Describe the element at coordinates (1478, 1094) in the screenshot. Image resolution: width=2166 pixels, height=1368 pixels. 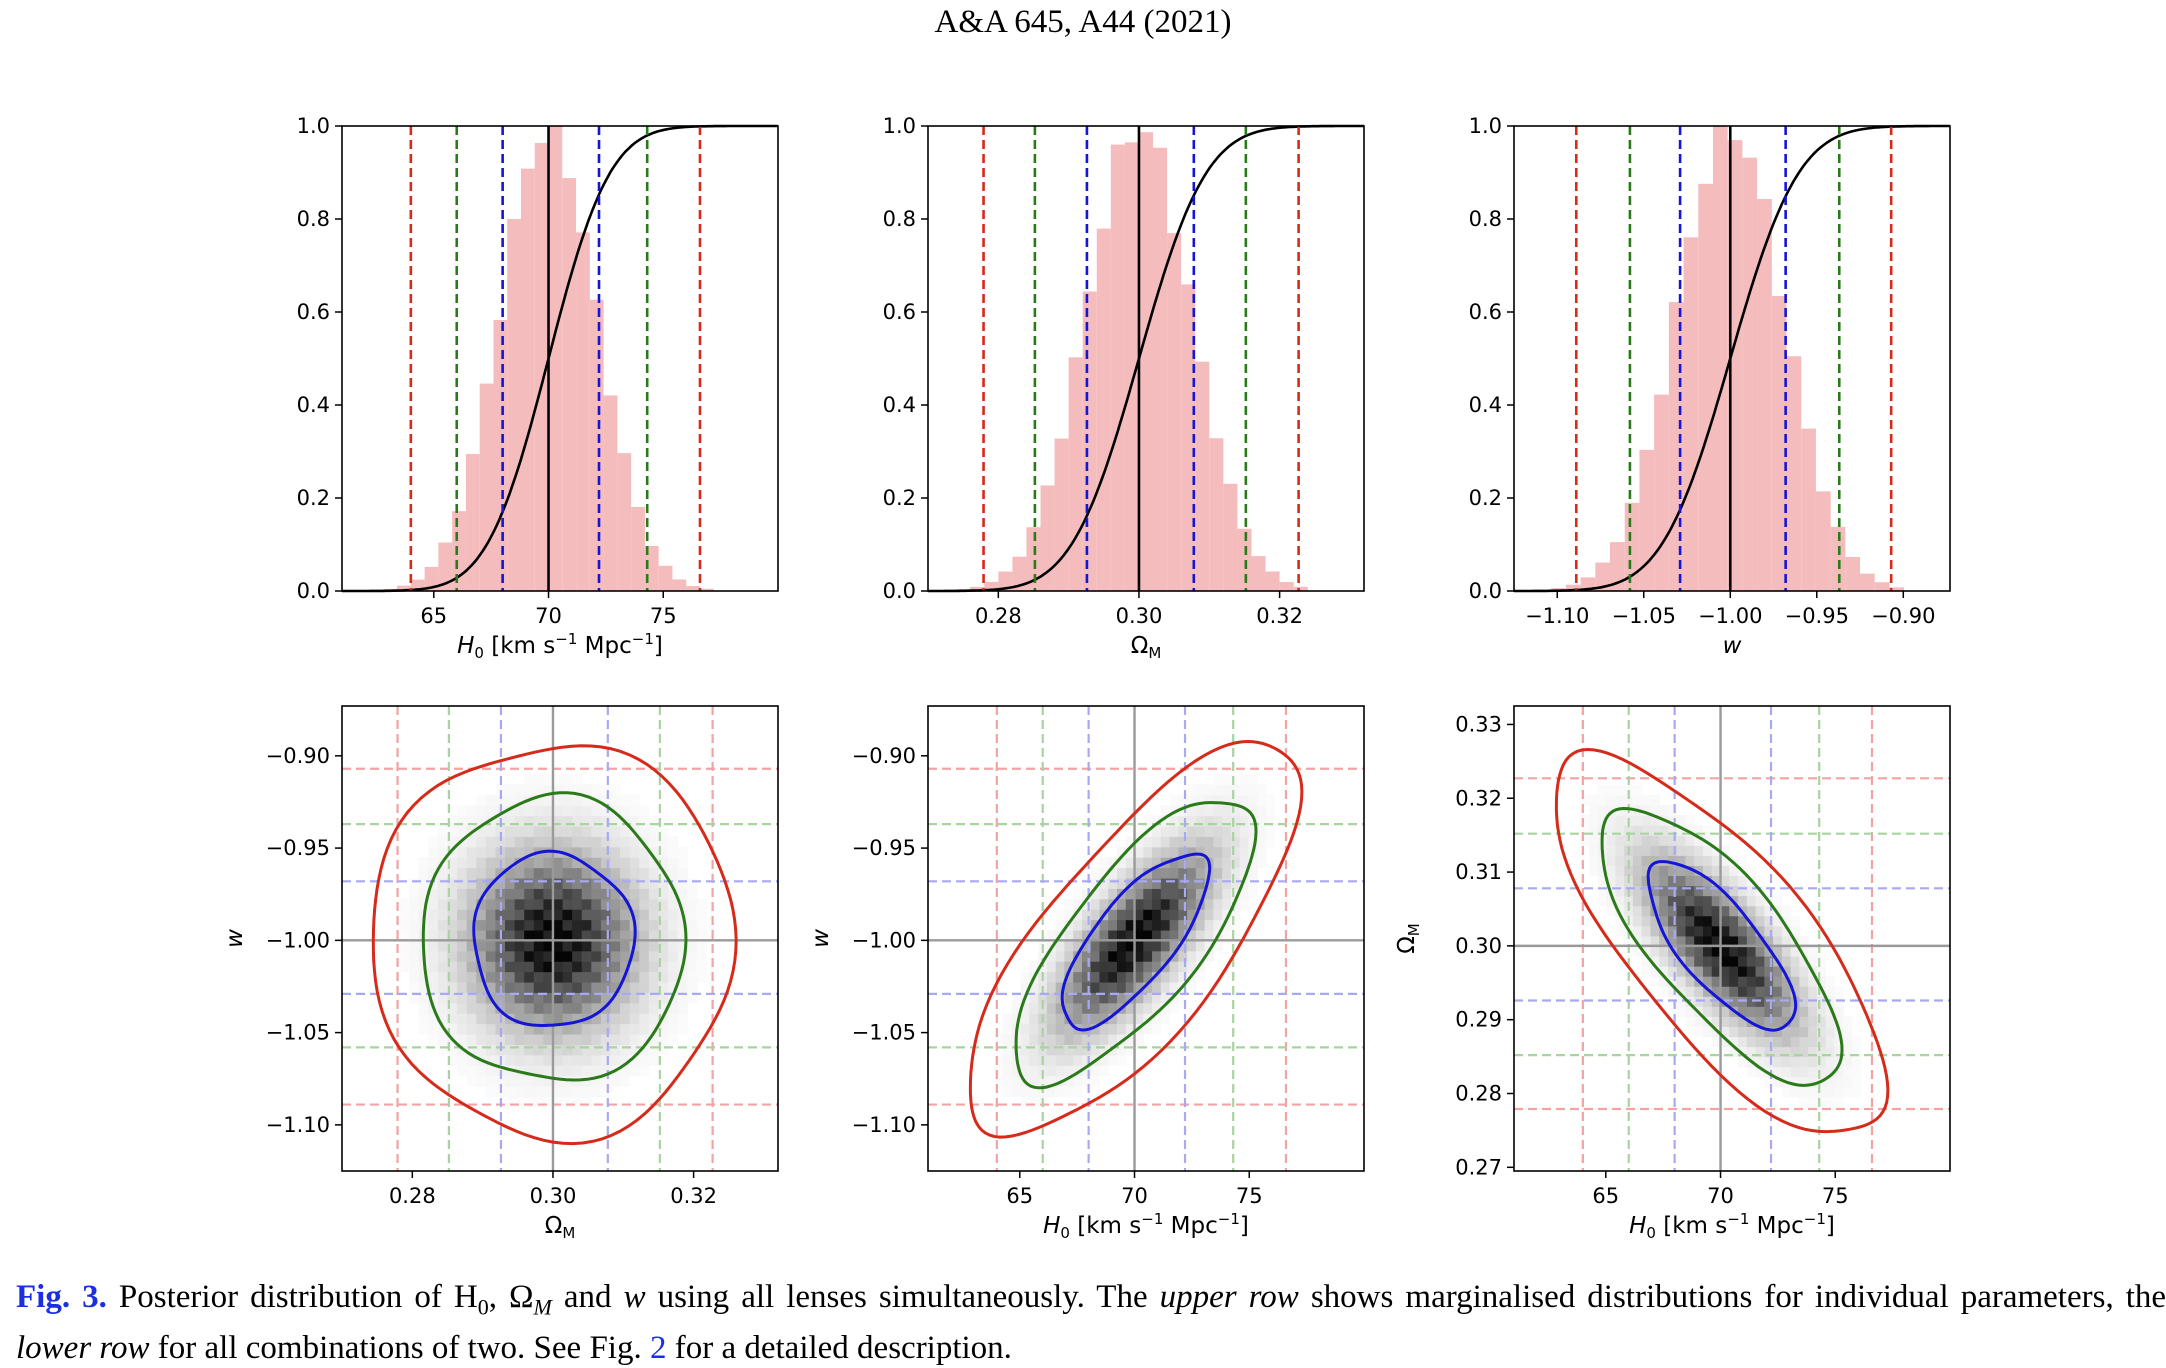
I see `y-tick-label: 0.28` at that location.